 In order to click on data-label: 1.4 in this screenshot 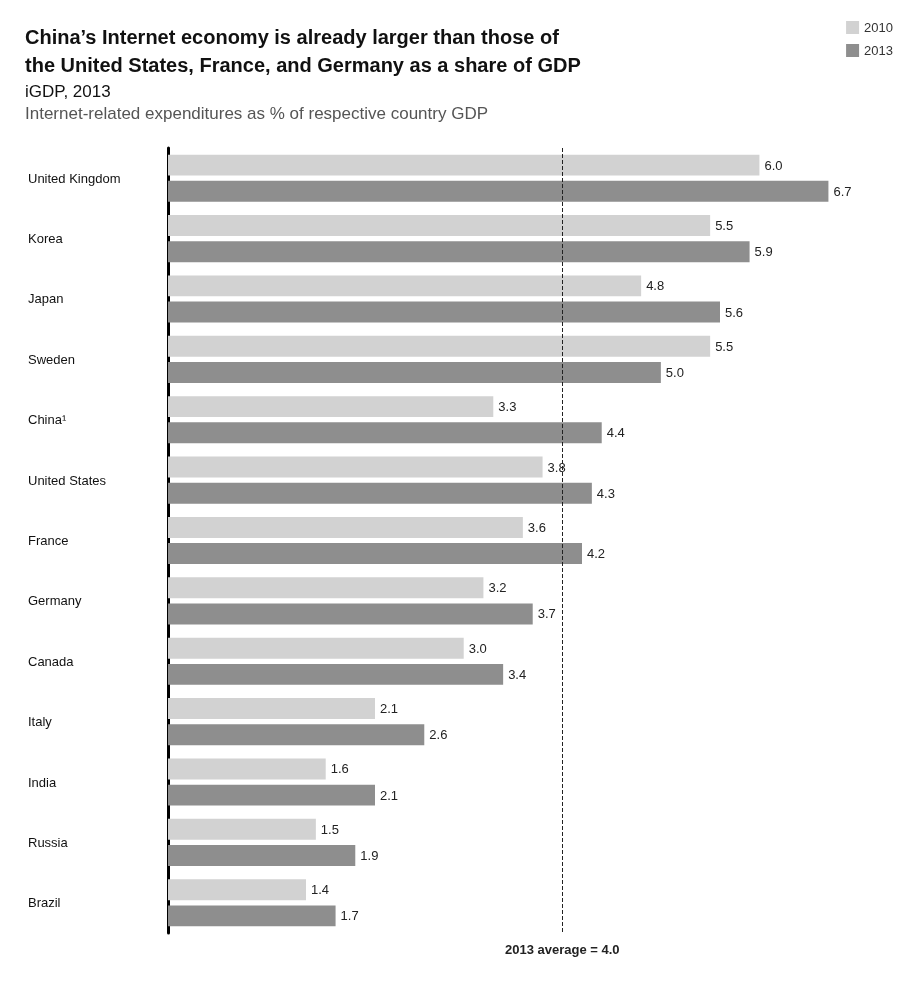, I will do `click(320, 890)`.